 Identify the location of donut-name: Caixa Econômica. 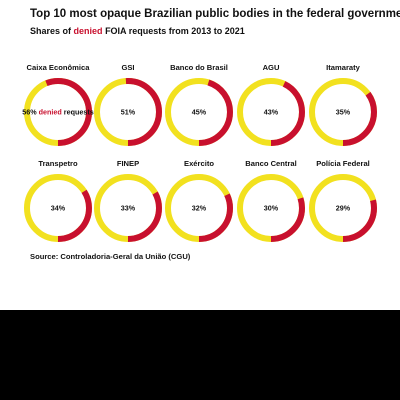
(59, 67).